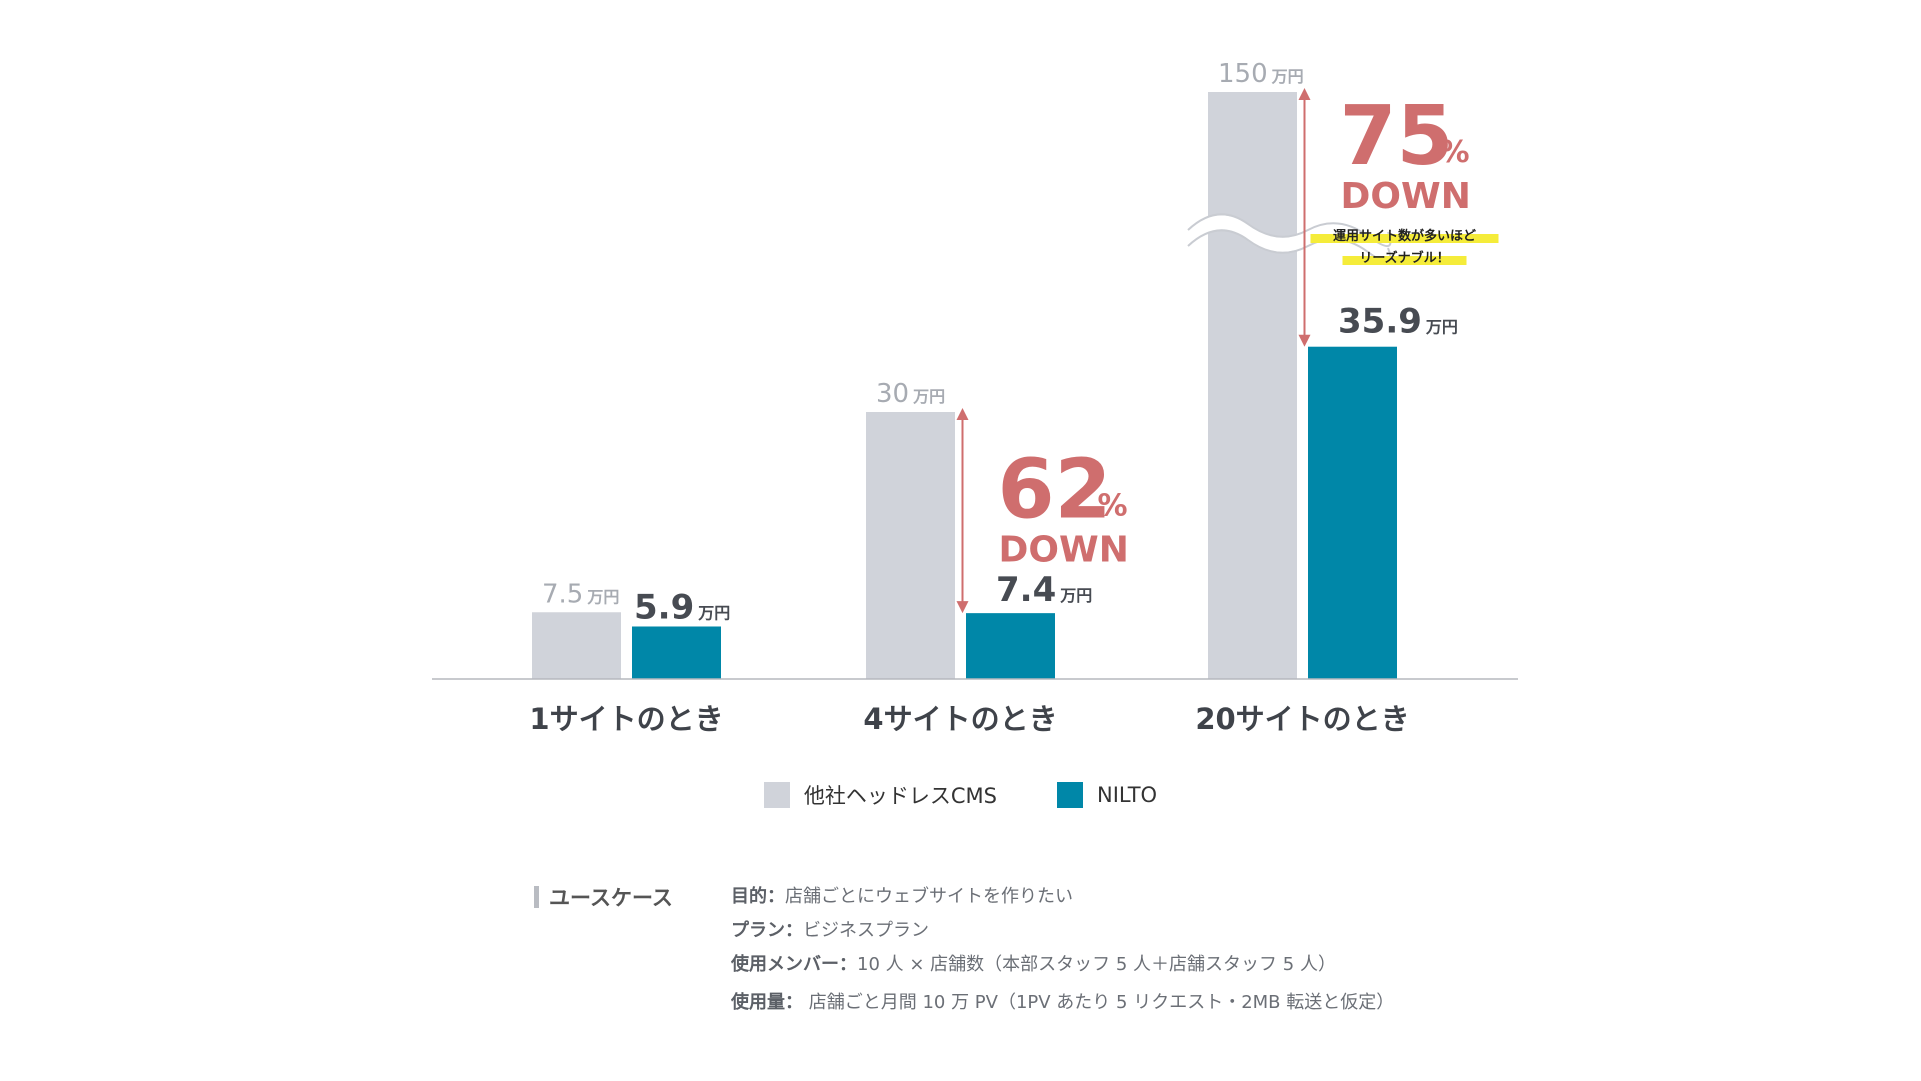 The image size is (1921, 1081). I want to click on legend-label-other: 他社ヘッドレスCMS, so click(900, 796).